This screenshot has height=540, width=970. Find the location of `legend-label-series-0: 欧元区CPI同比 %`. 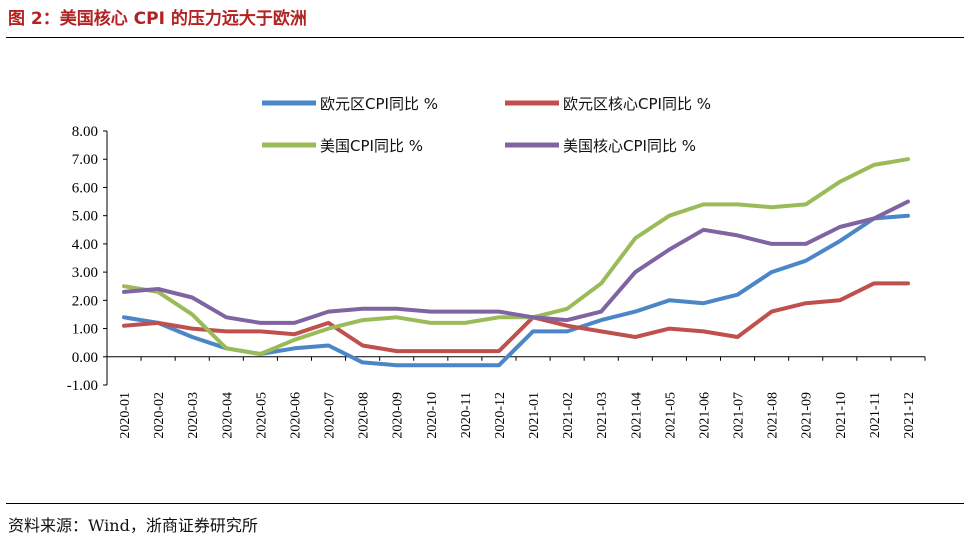

legend-label-series-0: 欧元区CPI同比 % is located at coordinates (379, 104).